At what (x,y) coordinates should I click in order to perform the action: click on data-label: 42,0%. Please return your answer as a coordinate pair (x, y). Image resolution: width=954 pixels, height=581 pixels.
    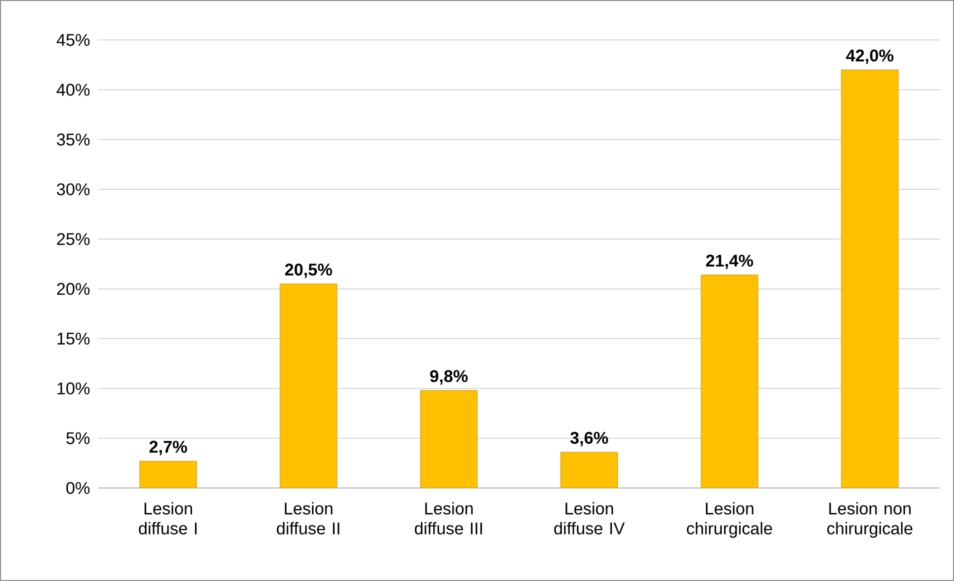
    Looking at the image, I should click on (870, 57).